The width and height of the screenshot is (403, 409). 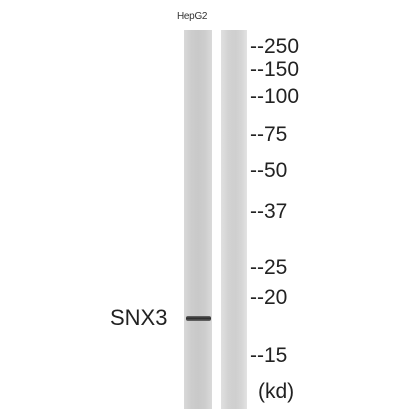 I want to click on protein-band, so click(x=198, y=318).